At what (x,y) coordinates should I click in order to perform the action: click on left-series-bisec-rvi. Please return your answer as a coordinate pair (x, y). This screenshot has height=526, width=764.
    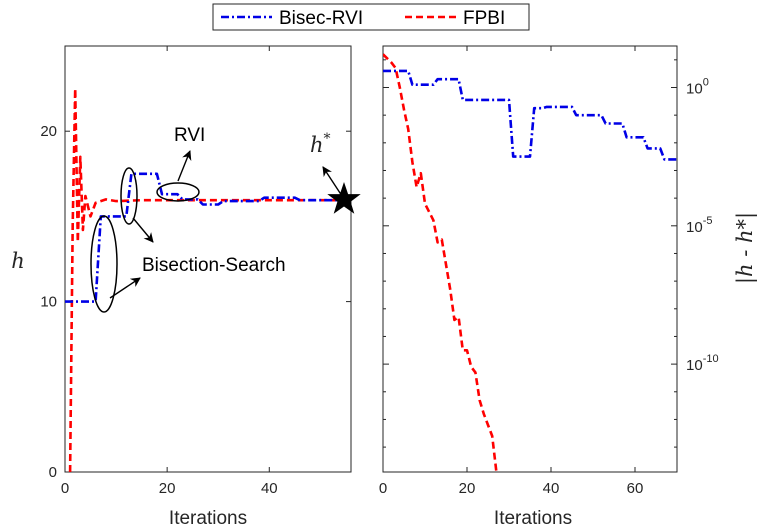
    Looking at the image, I should click on (208, 237).